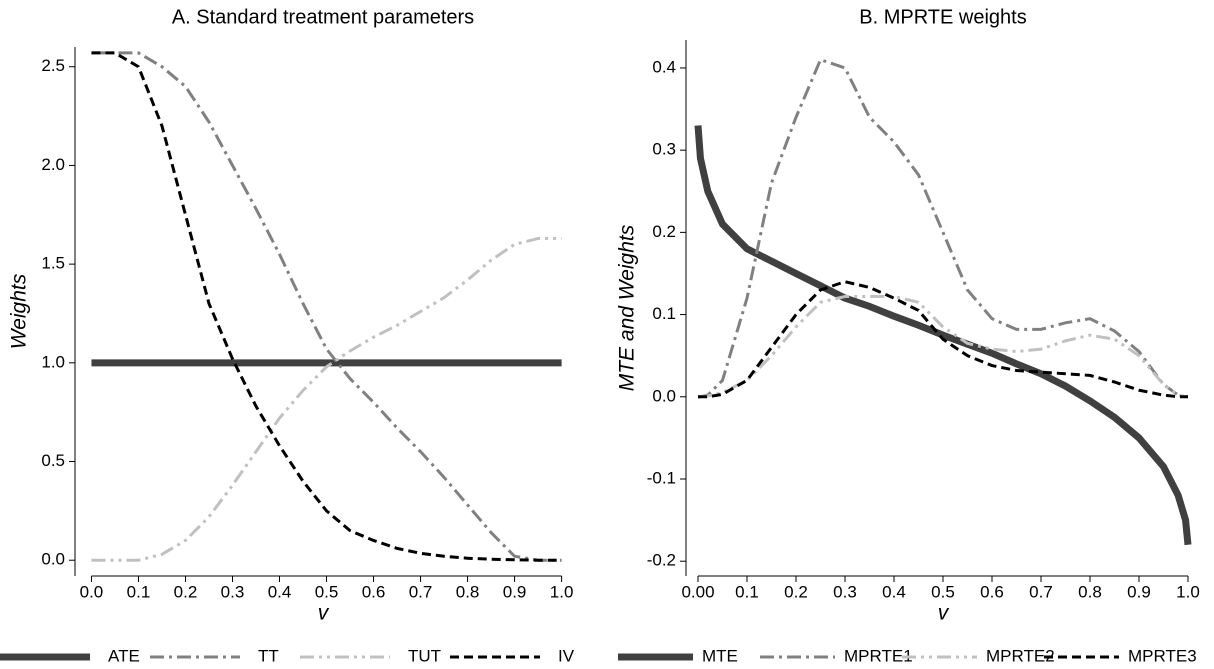 The width and height of the screenshot is (1214, 669). What do you see at coordinates (664, 231) in the screenshot?
I see `y-tick-label: 0.2` at bounding box center [664, 231].